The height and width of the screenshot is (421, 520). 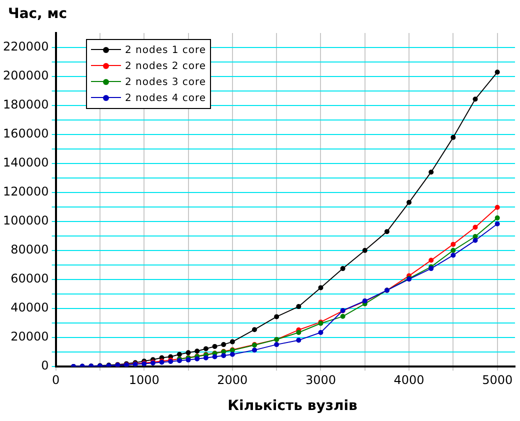 What do you see at coordinates (25, 105) in the screenshot?
I see `y-tick-label: 180000` at bounding box center [25, 105].